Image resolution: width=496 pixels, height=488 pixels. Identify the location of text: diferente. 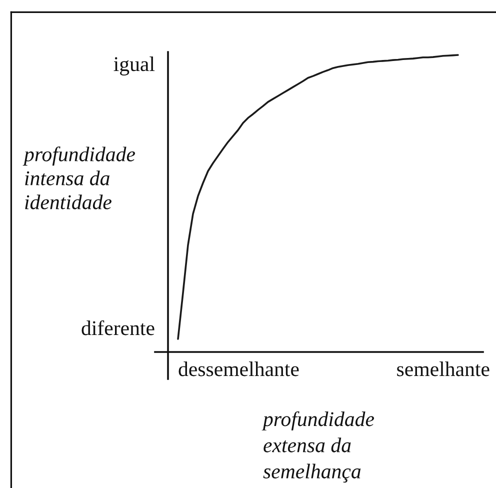
(118, 328).